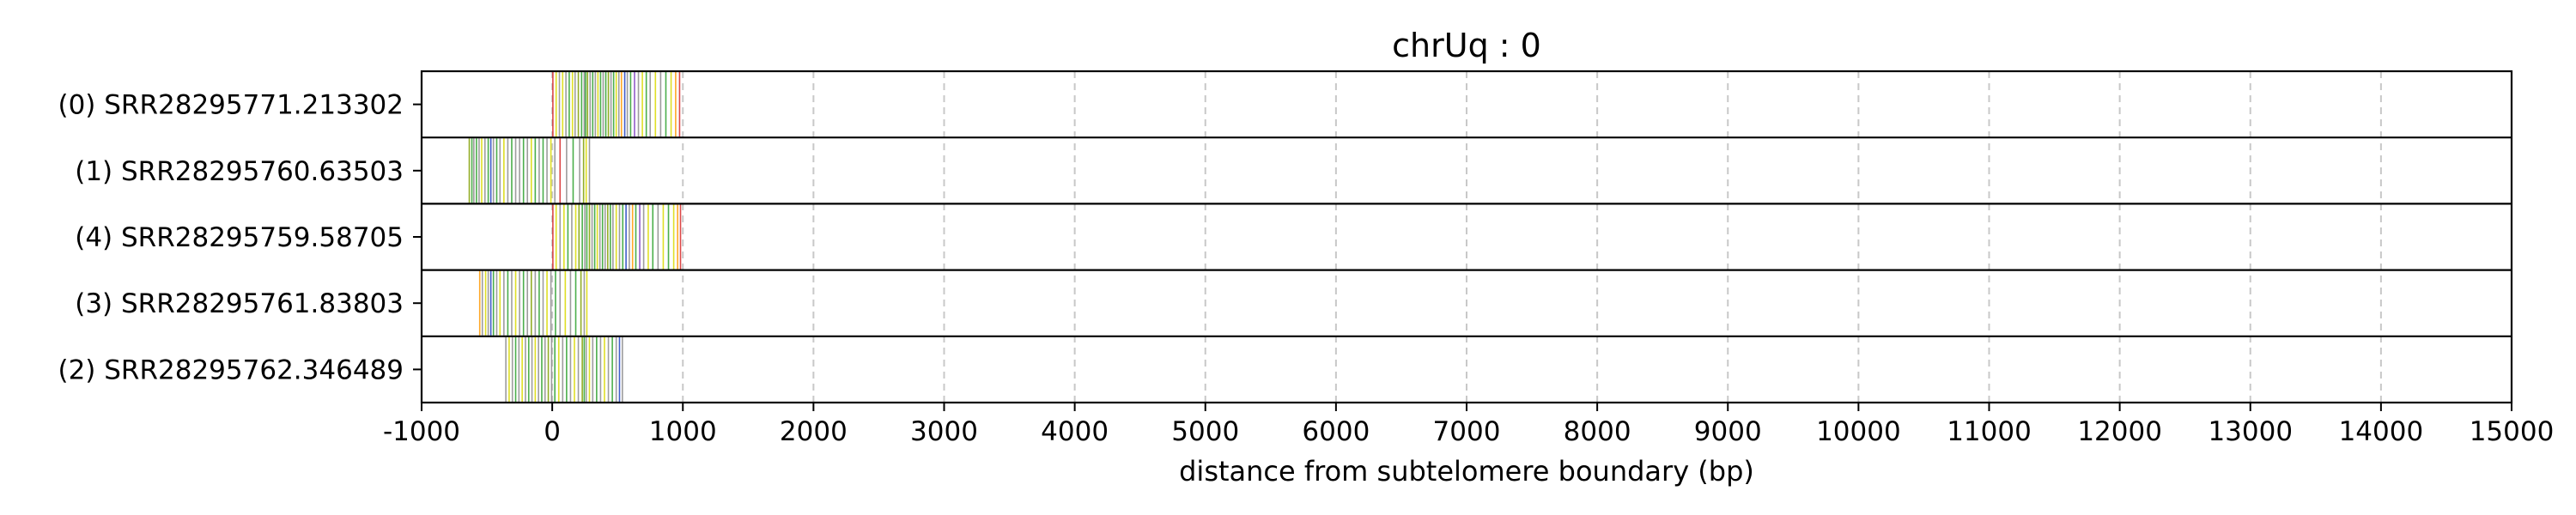 This screenshot has height=515, width=2576. What do you see at coordinates (240, 303) in the screenshot?
I see `track-label: (3) SRR28295761.83803` at bounding box center [240, 303].